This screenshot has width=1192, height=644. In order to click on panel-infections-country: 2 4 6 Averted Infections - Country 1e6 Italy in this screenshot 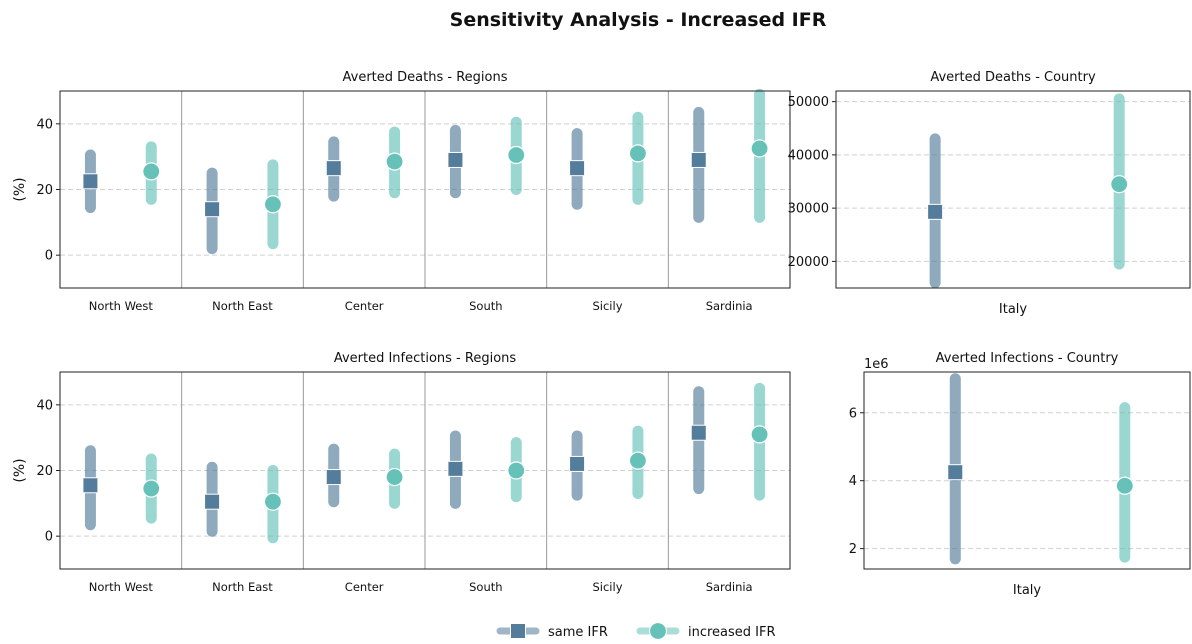, I will do `click(1020, 474)`.